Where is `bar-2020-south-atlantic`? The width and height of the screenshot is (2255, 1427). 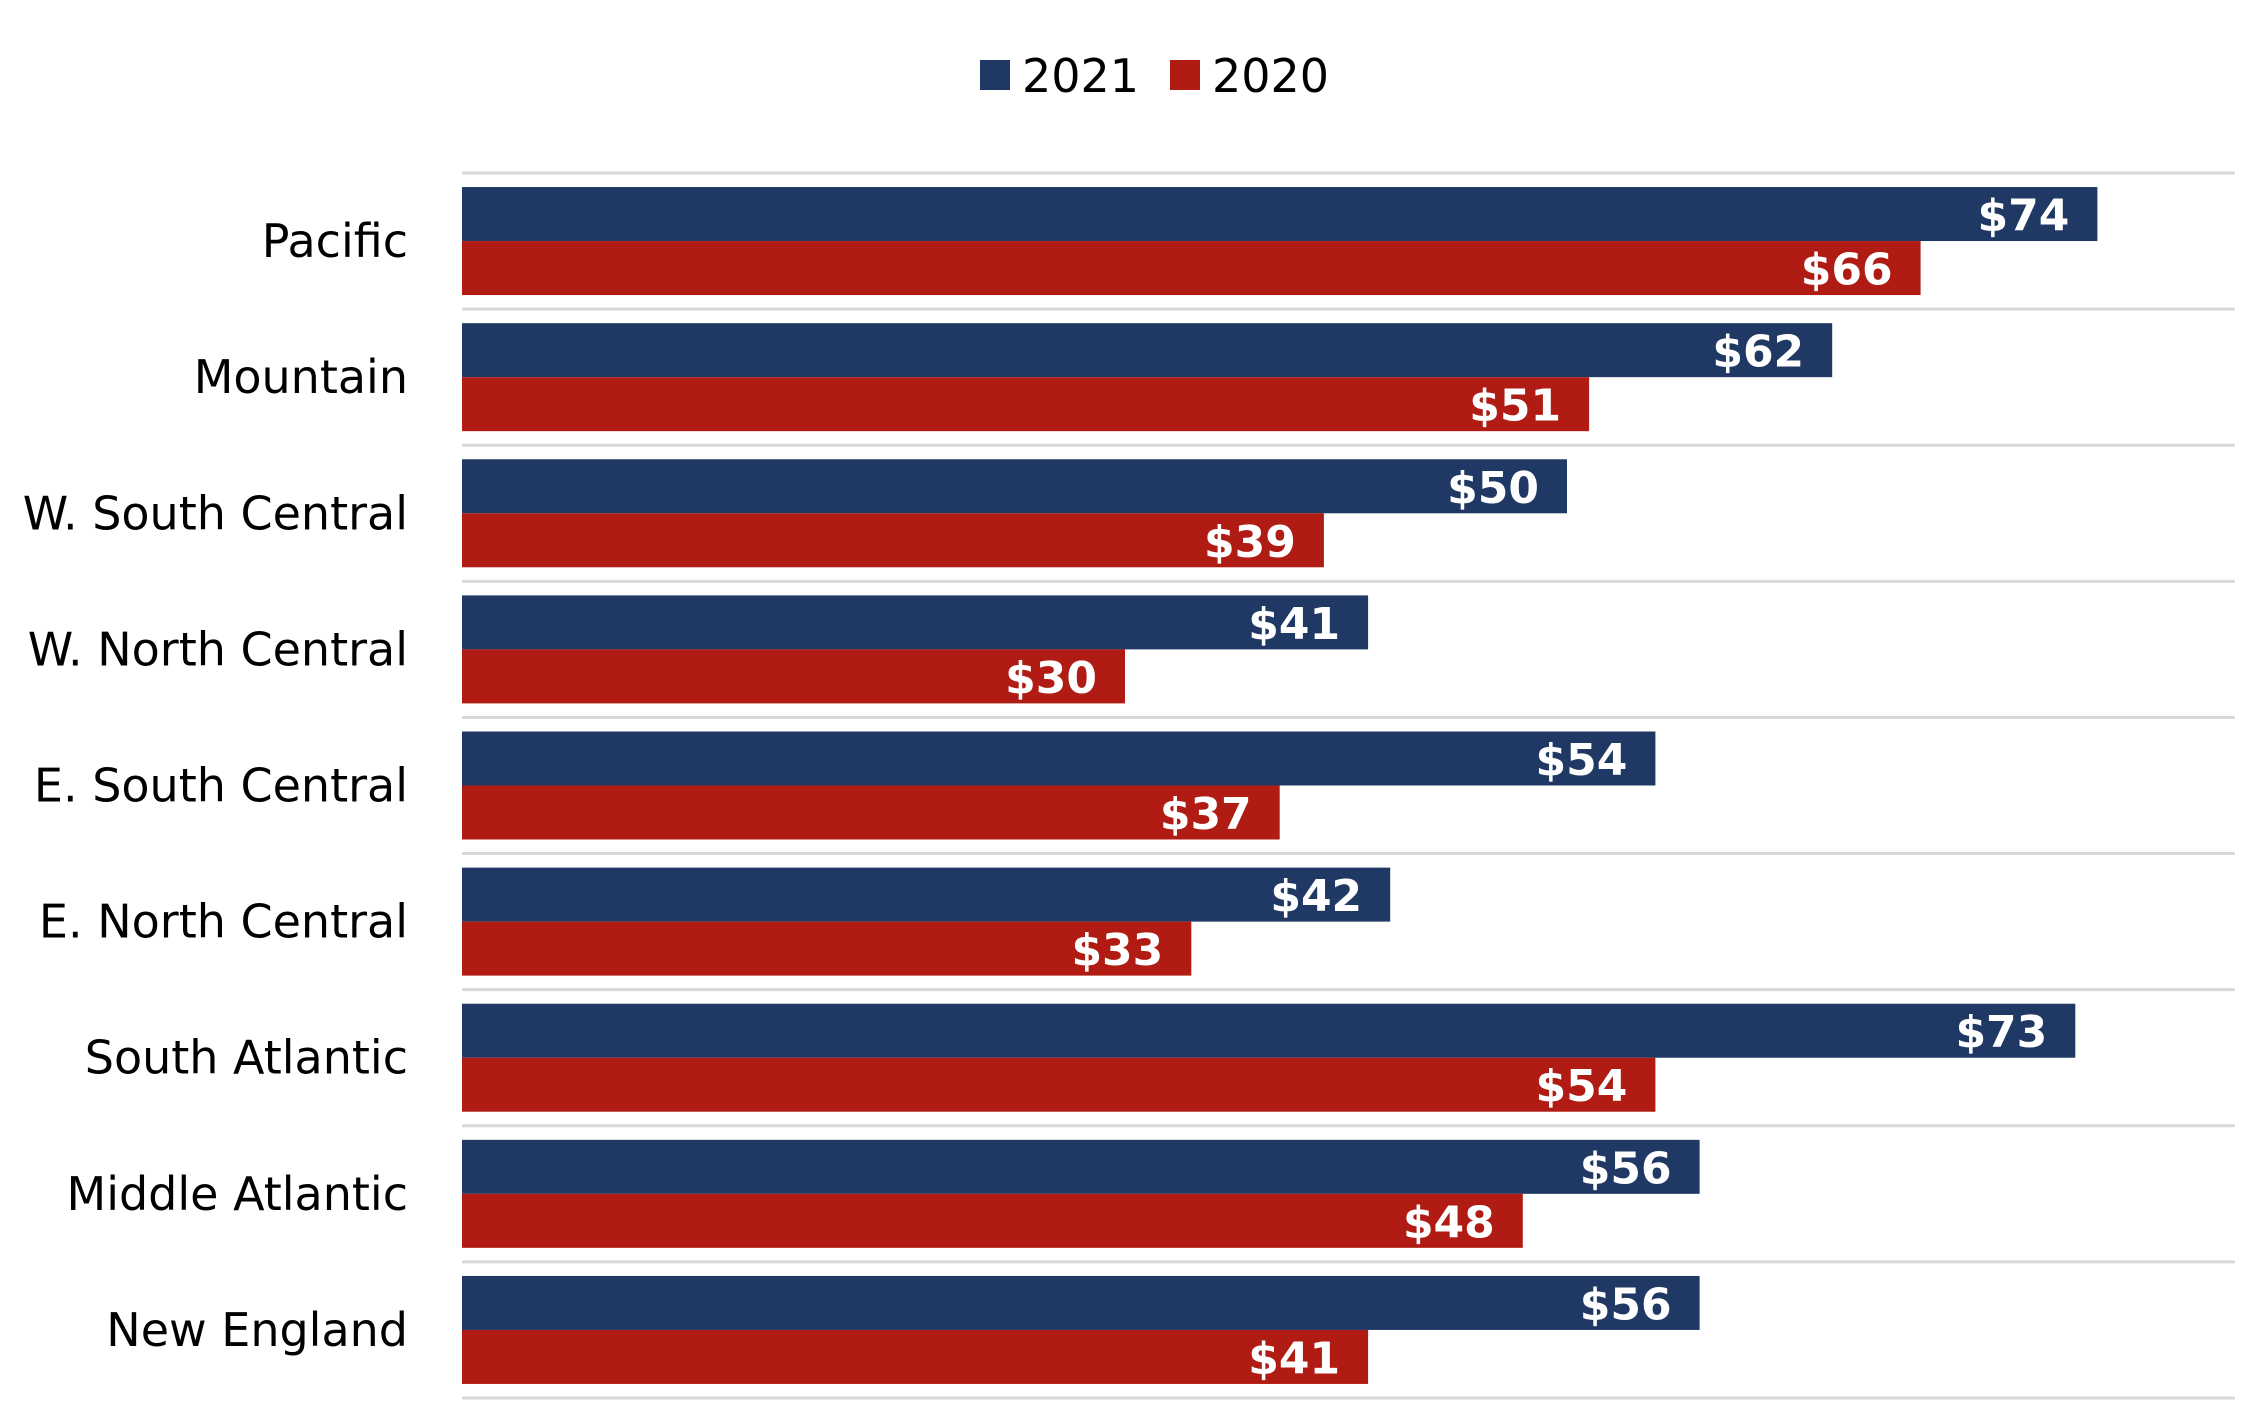 bar-2020-south-atlantic is located at coordinates (1059, 1084).